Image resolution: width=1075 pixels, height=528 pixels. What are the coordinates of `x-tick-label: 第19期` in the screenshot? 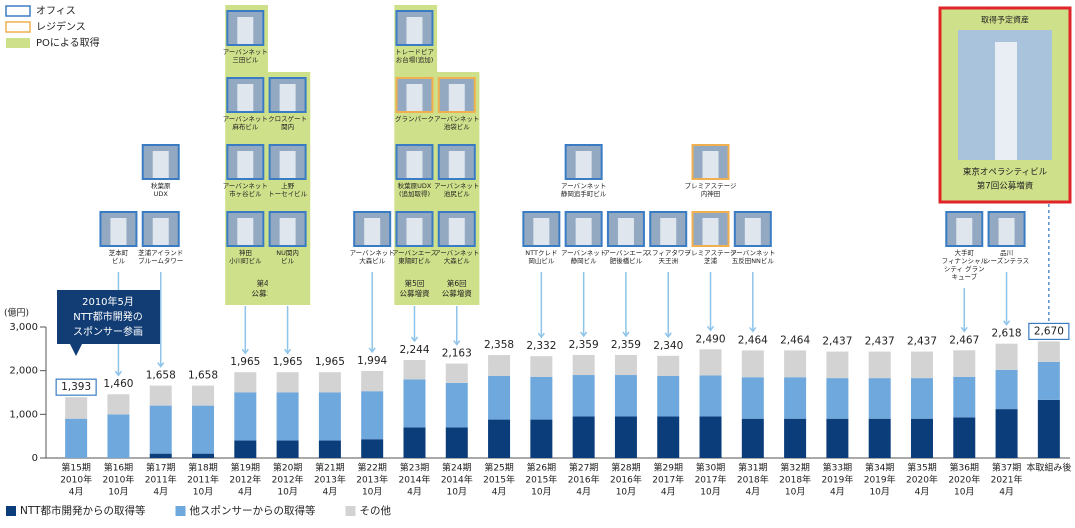 It's located at (245, 468).